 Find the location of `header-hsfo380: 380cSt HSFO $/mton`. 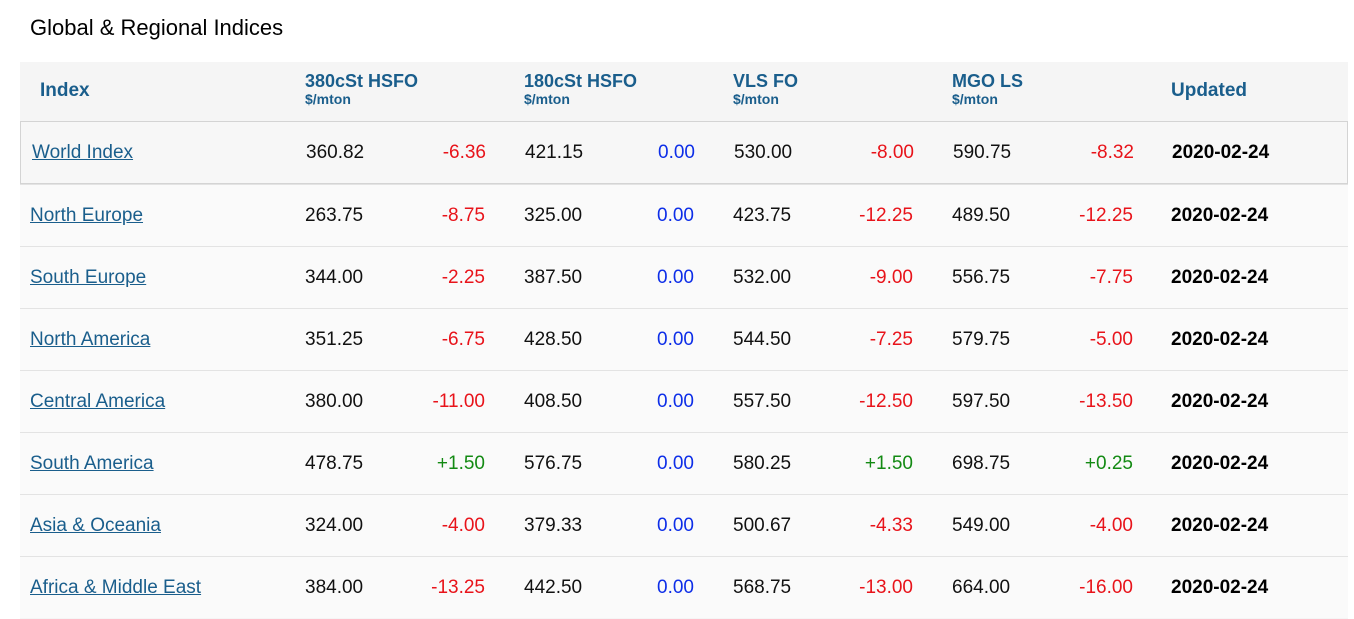

header-hsfo380: 380cSt HSFO $/mton is located at coordinates (361, 89).